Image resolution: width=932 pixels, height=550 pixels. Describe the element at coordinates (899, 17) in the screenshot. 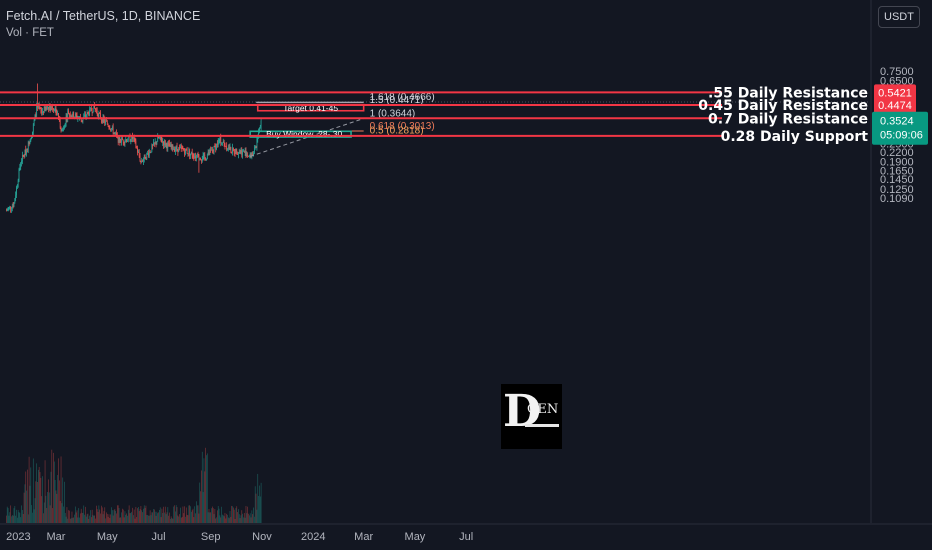

I see `currency-button: USDT` at that location.